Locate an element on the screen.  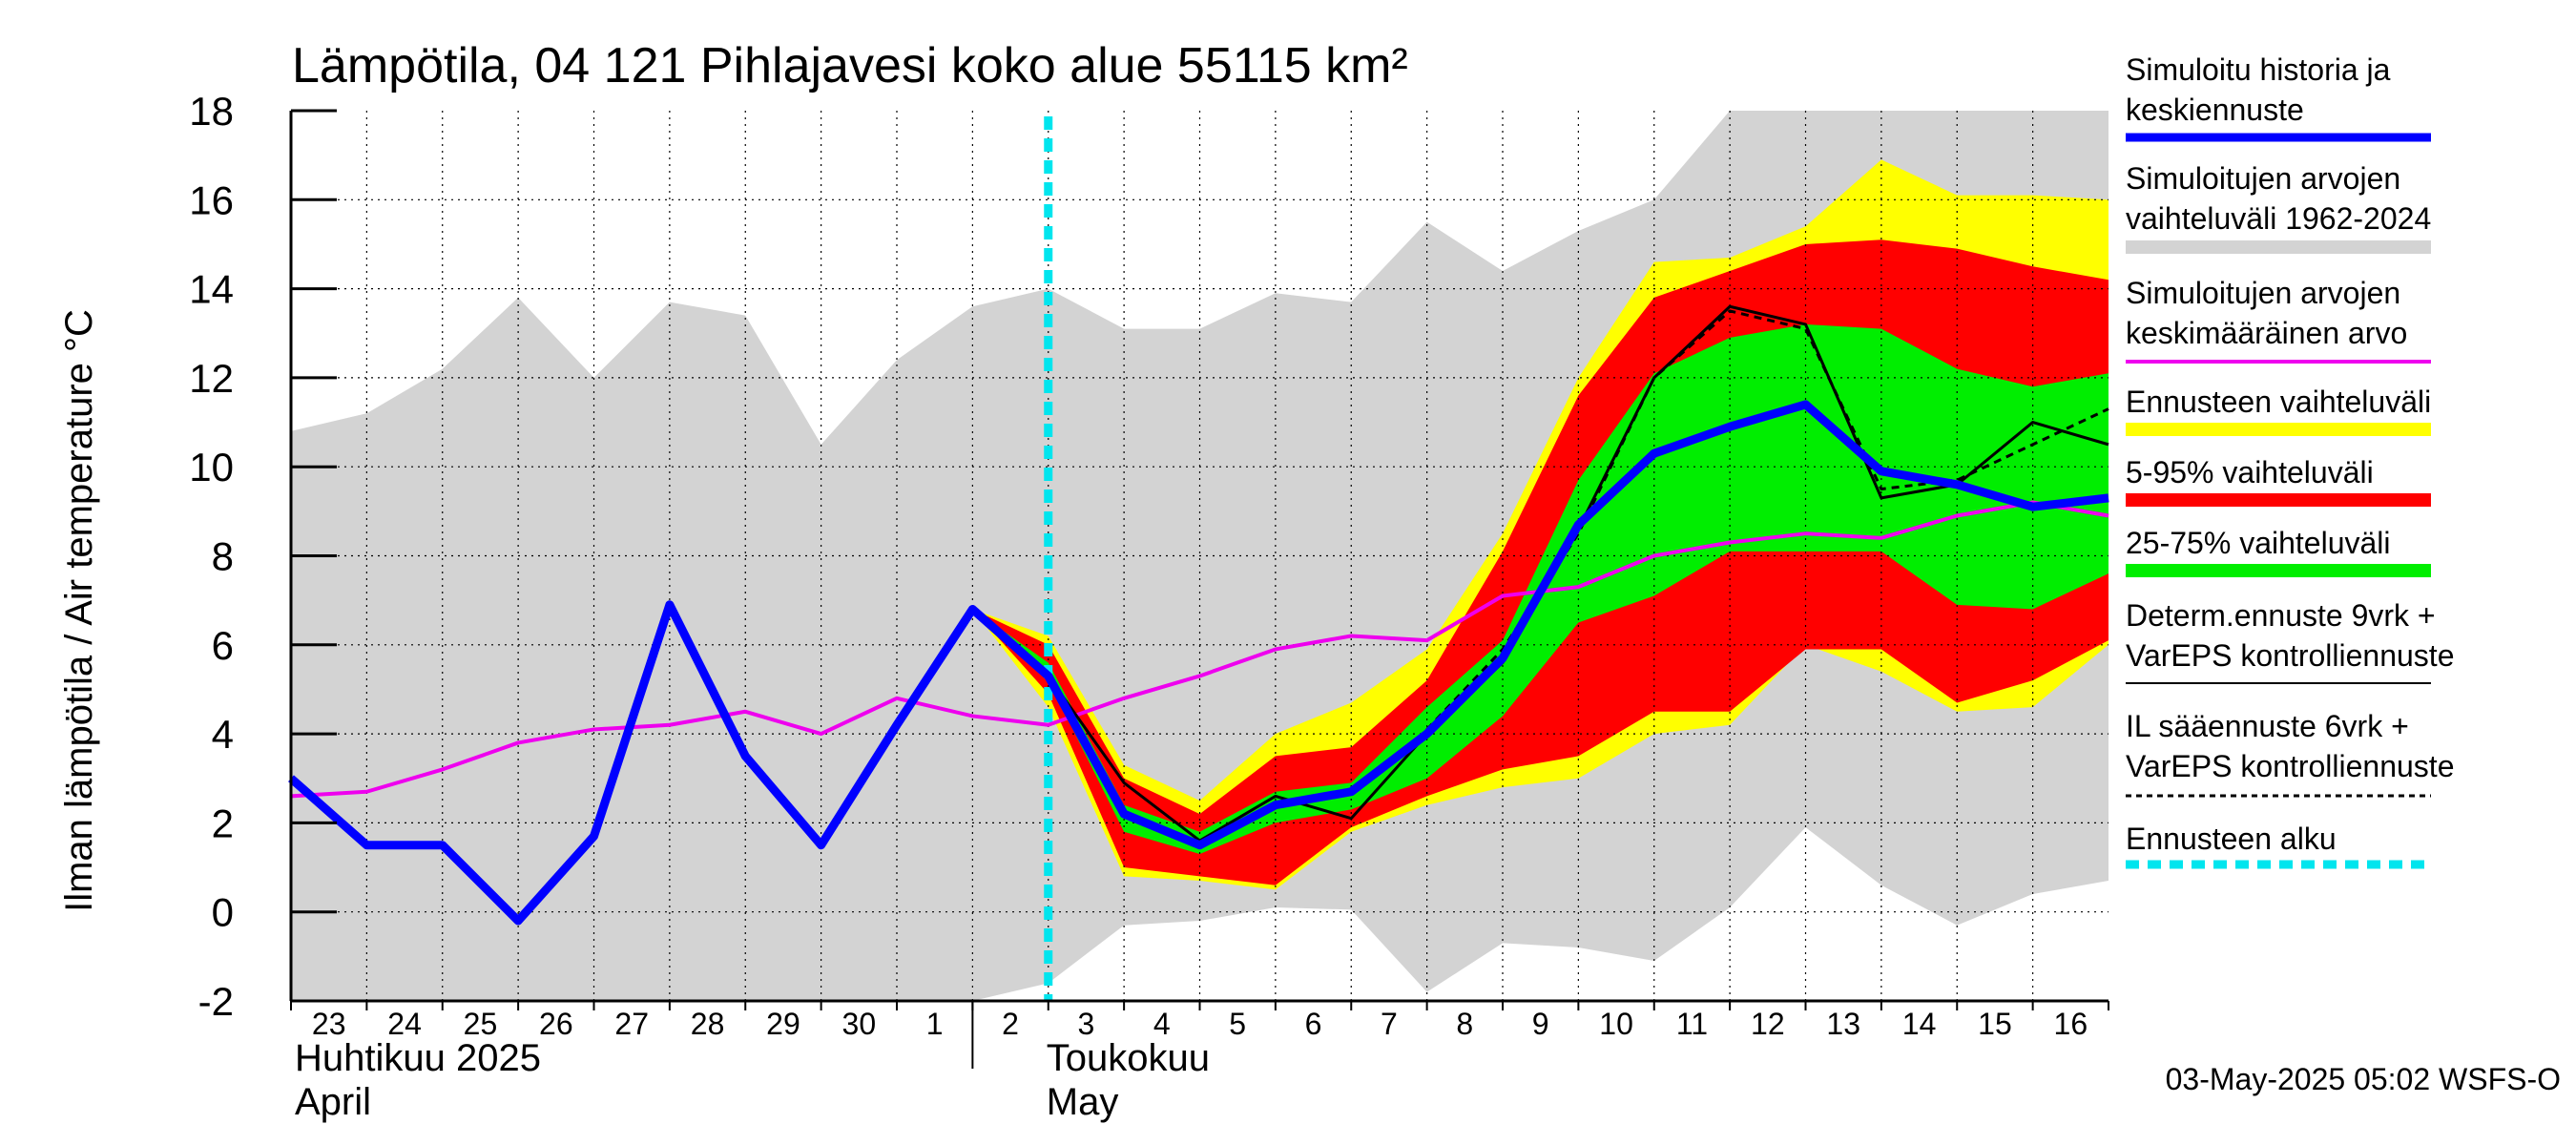
x-tick-label: 11 is located at coordinates (1692, 1024).